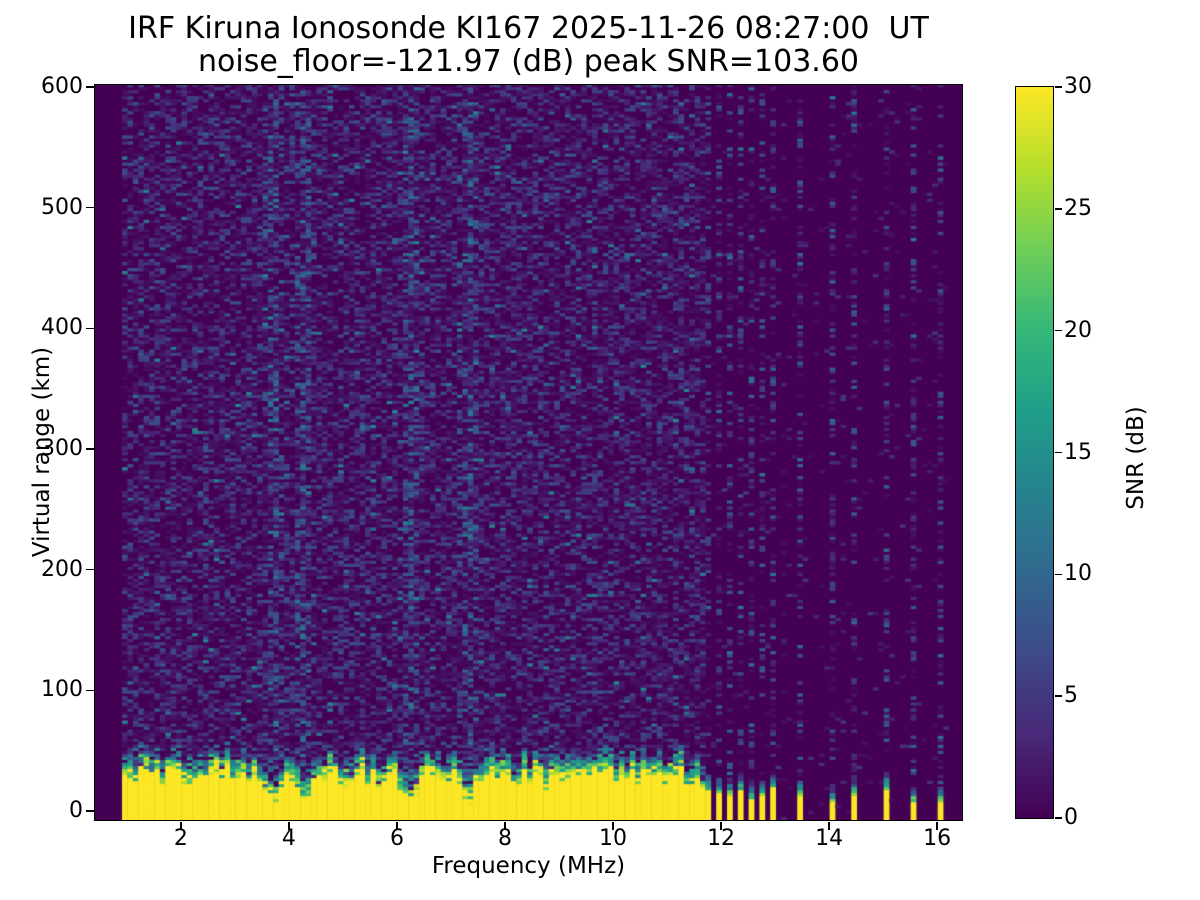 The width and height of the screenshot is (1200, 900). Describe the element at coordinates (721, 838) in the screenshot. I see `x-tick-label: 12` at that location.